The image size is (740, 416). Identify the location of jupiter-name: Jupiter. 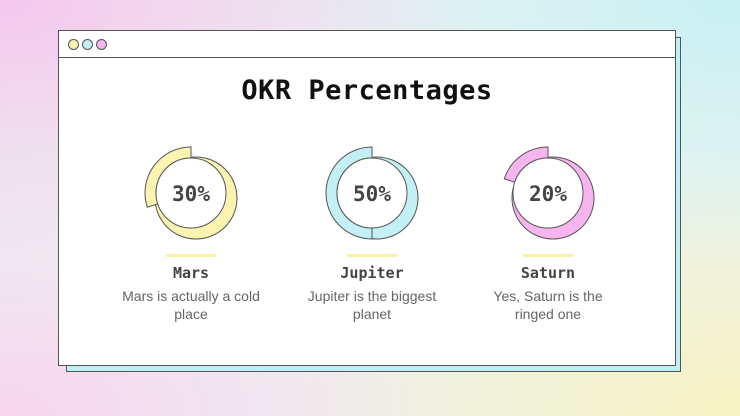
(372, 273).